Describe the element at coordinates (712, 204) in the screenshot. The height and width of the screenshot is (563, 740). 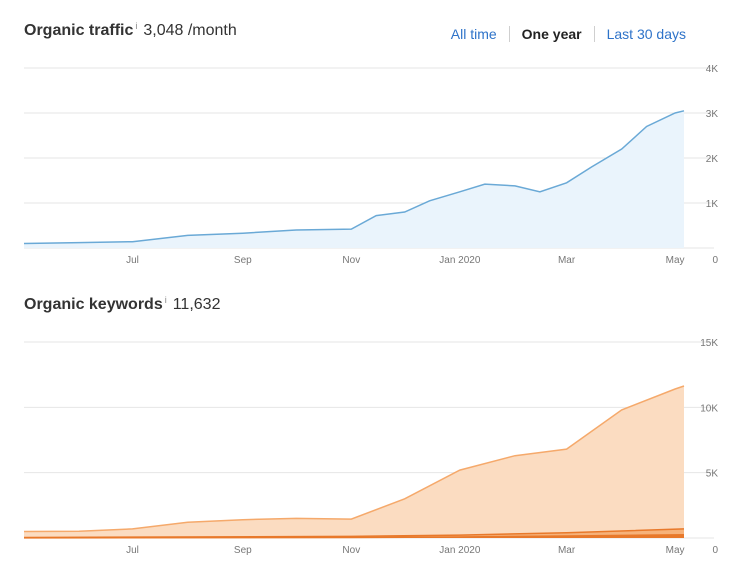
I see `y-tick-label: 1K` at that location.